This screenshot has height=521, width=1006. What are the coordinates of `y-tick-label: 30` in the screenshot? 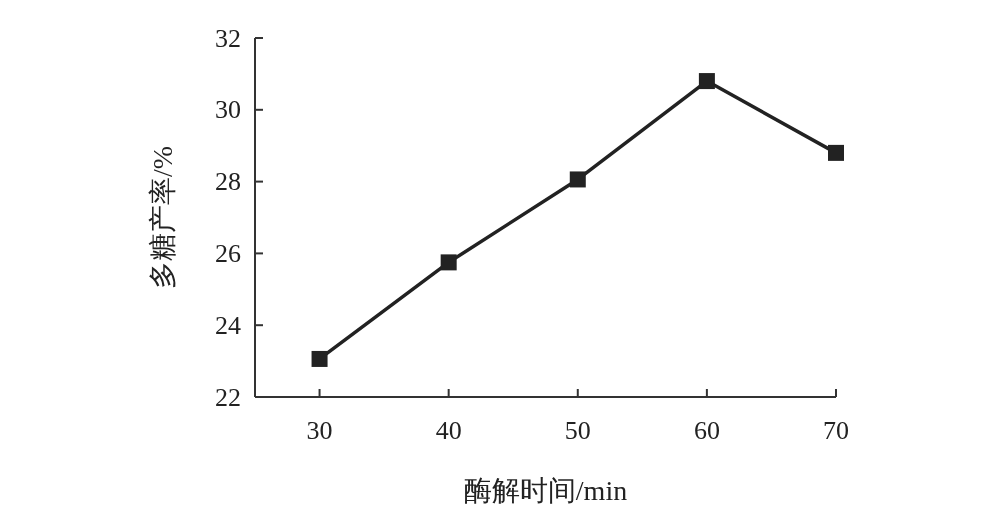 It's located at (228, 110).